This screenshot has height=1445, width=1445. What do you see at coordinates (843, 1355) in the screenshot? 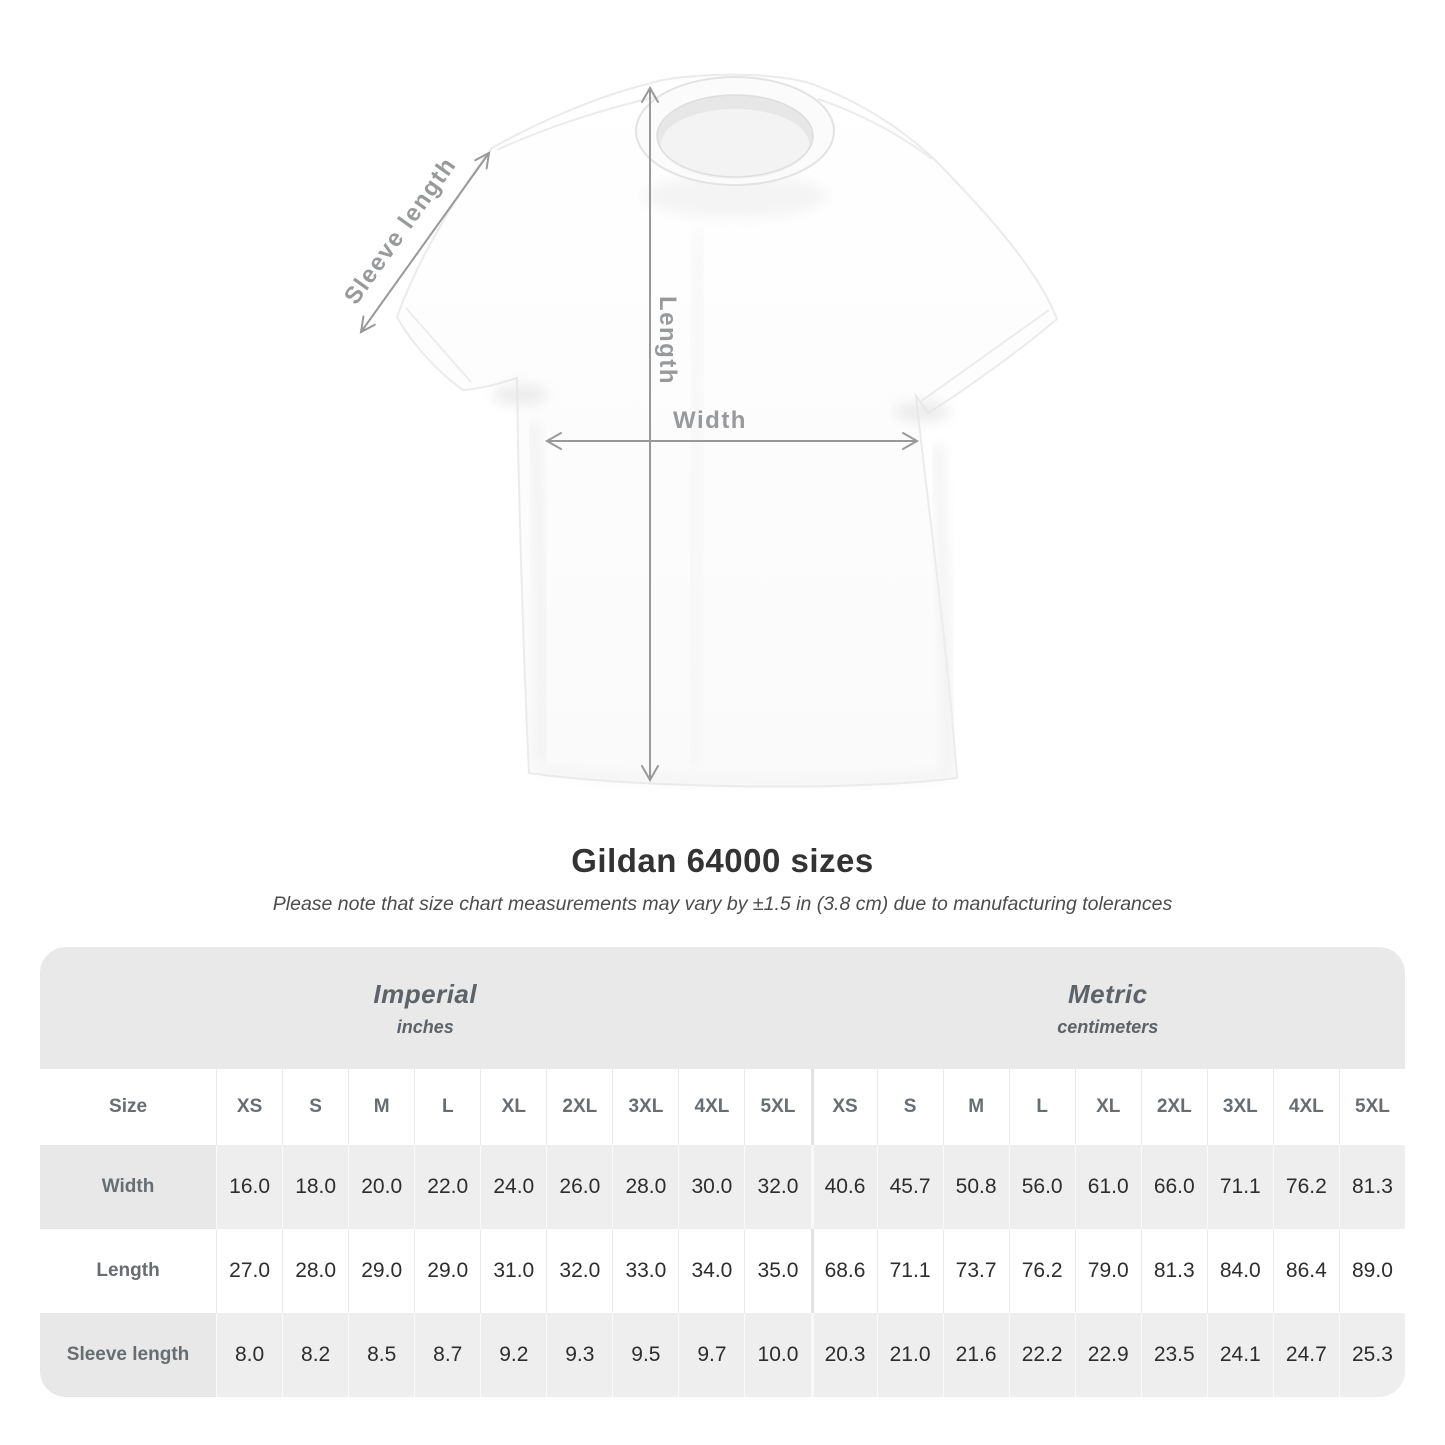
I see `value-cell: 20.3` at bounding box center [843, 1355].